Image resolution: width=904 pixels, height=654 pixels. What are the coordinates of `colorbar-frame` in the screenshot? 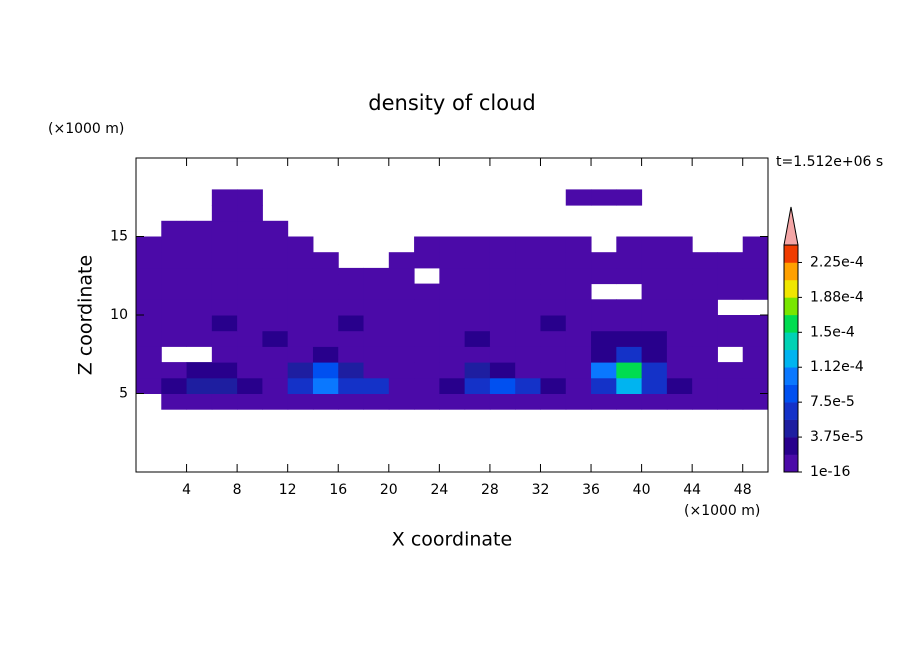 It's located at (791, 358).